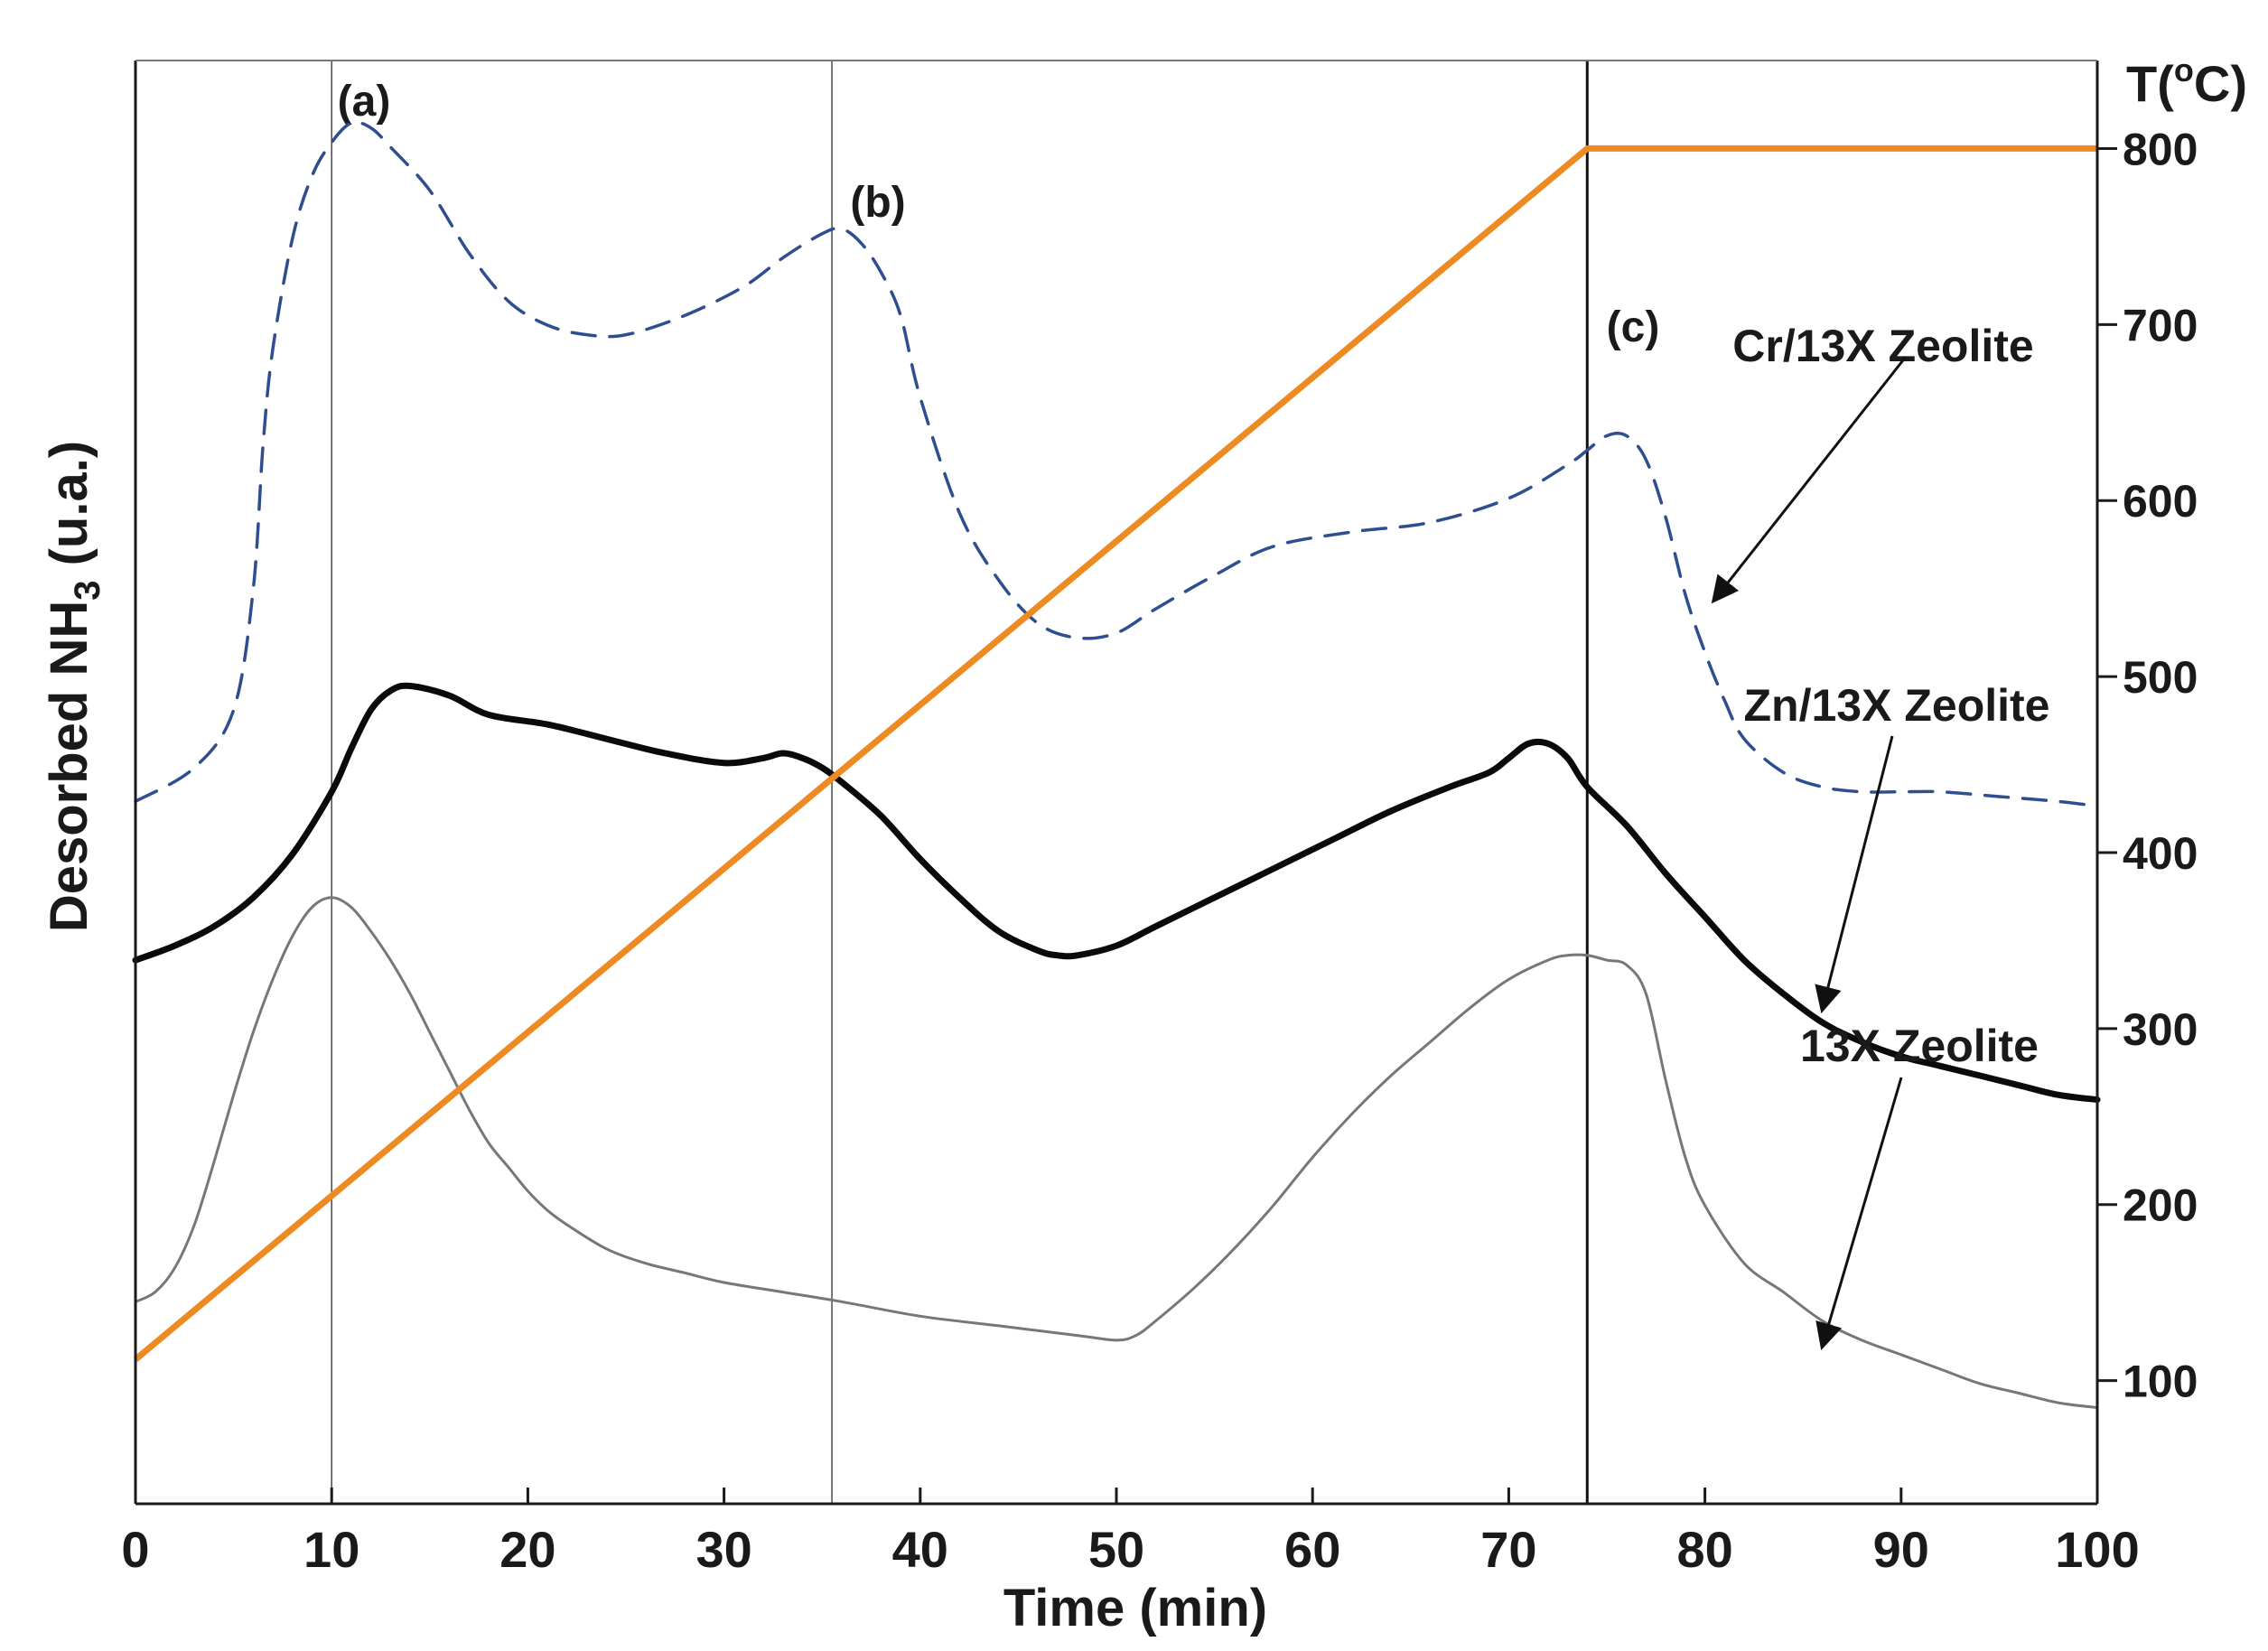  I want to click on x-axis-title: Time (min), so click(1135, 1608).